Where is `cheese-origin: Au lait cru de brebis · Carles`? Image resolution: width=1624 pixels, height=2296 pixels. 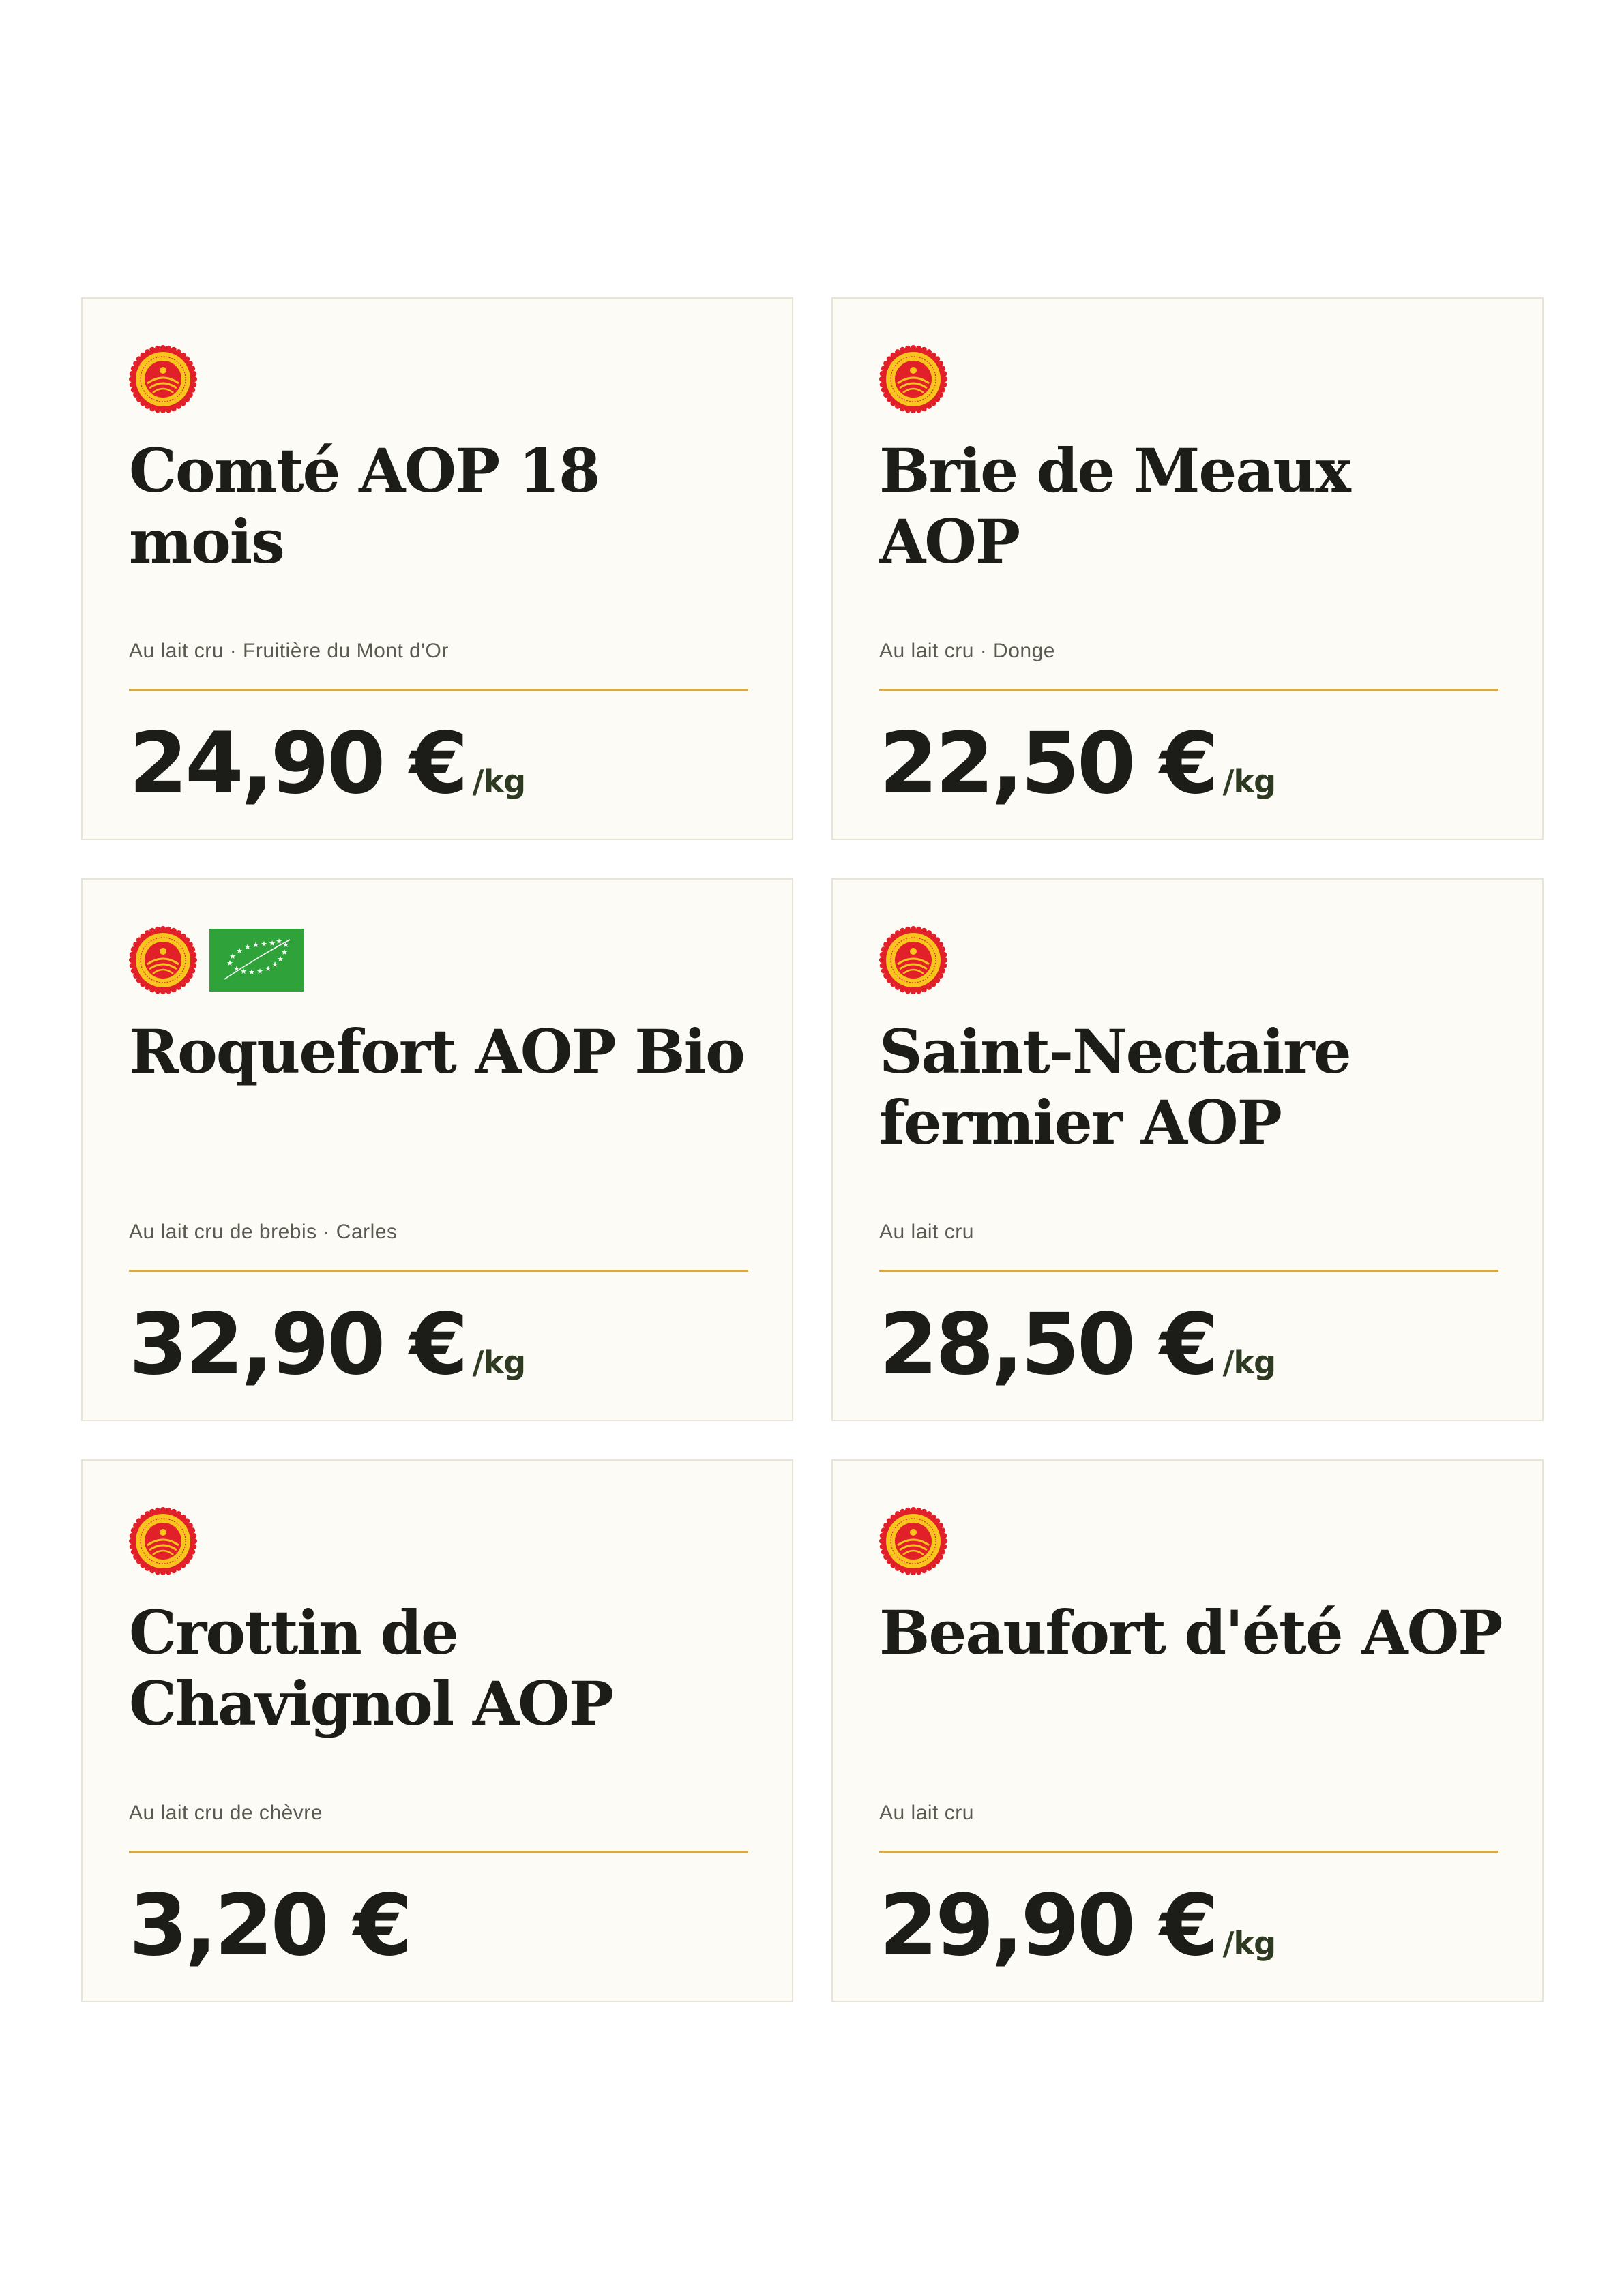
cheese-origin: Au lait cru de brebis · Carles is located at coordinates (263, 1232).